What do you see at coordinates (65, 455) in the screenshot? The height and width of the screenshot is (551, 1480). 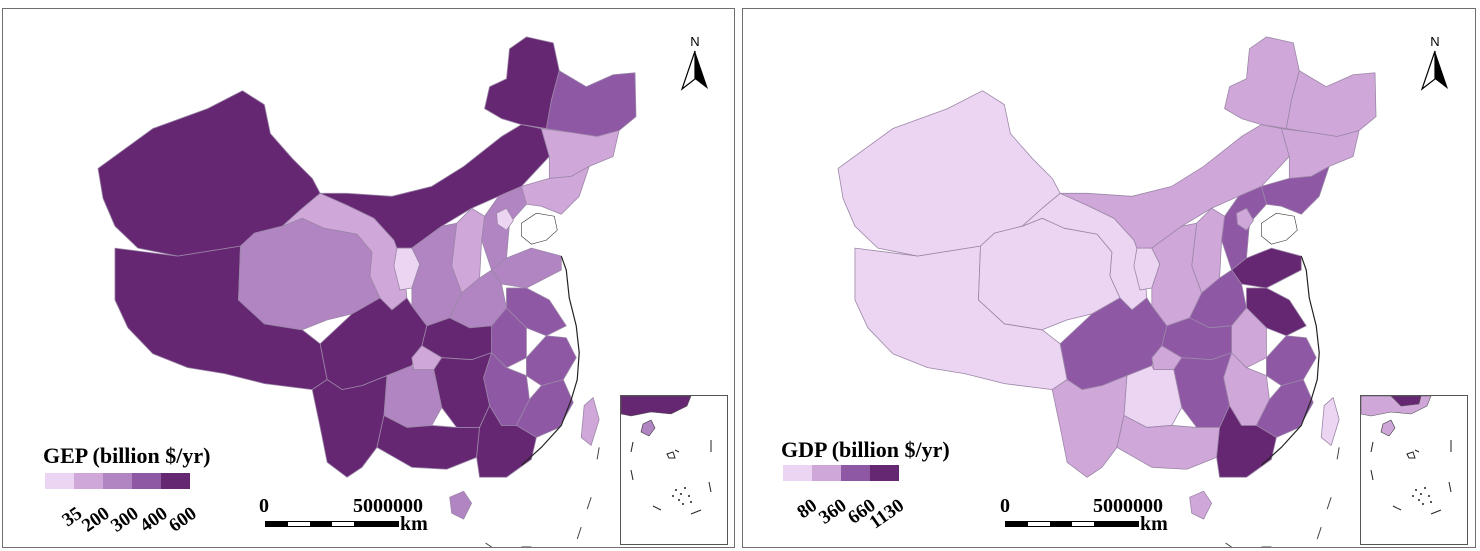 I see `gep-legend-abbr: GEP` at bounding box center [65, 455].